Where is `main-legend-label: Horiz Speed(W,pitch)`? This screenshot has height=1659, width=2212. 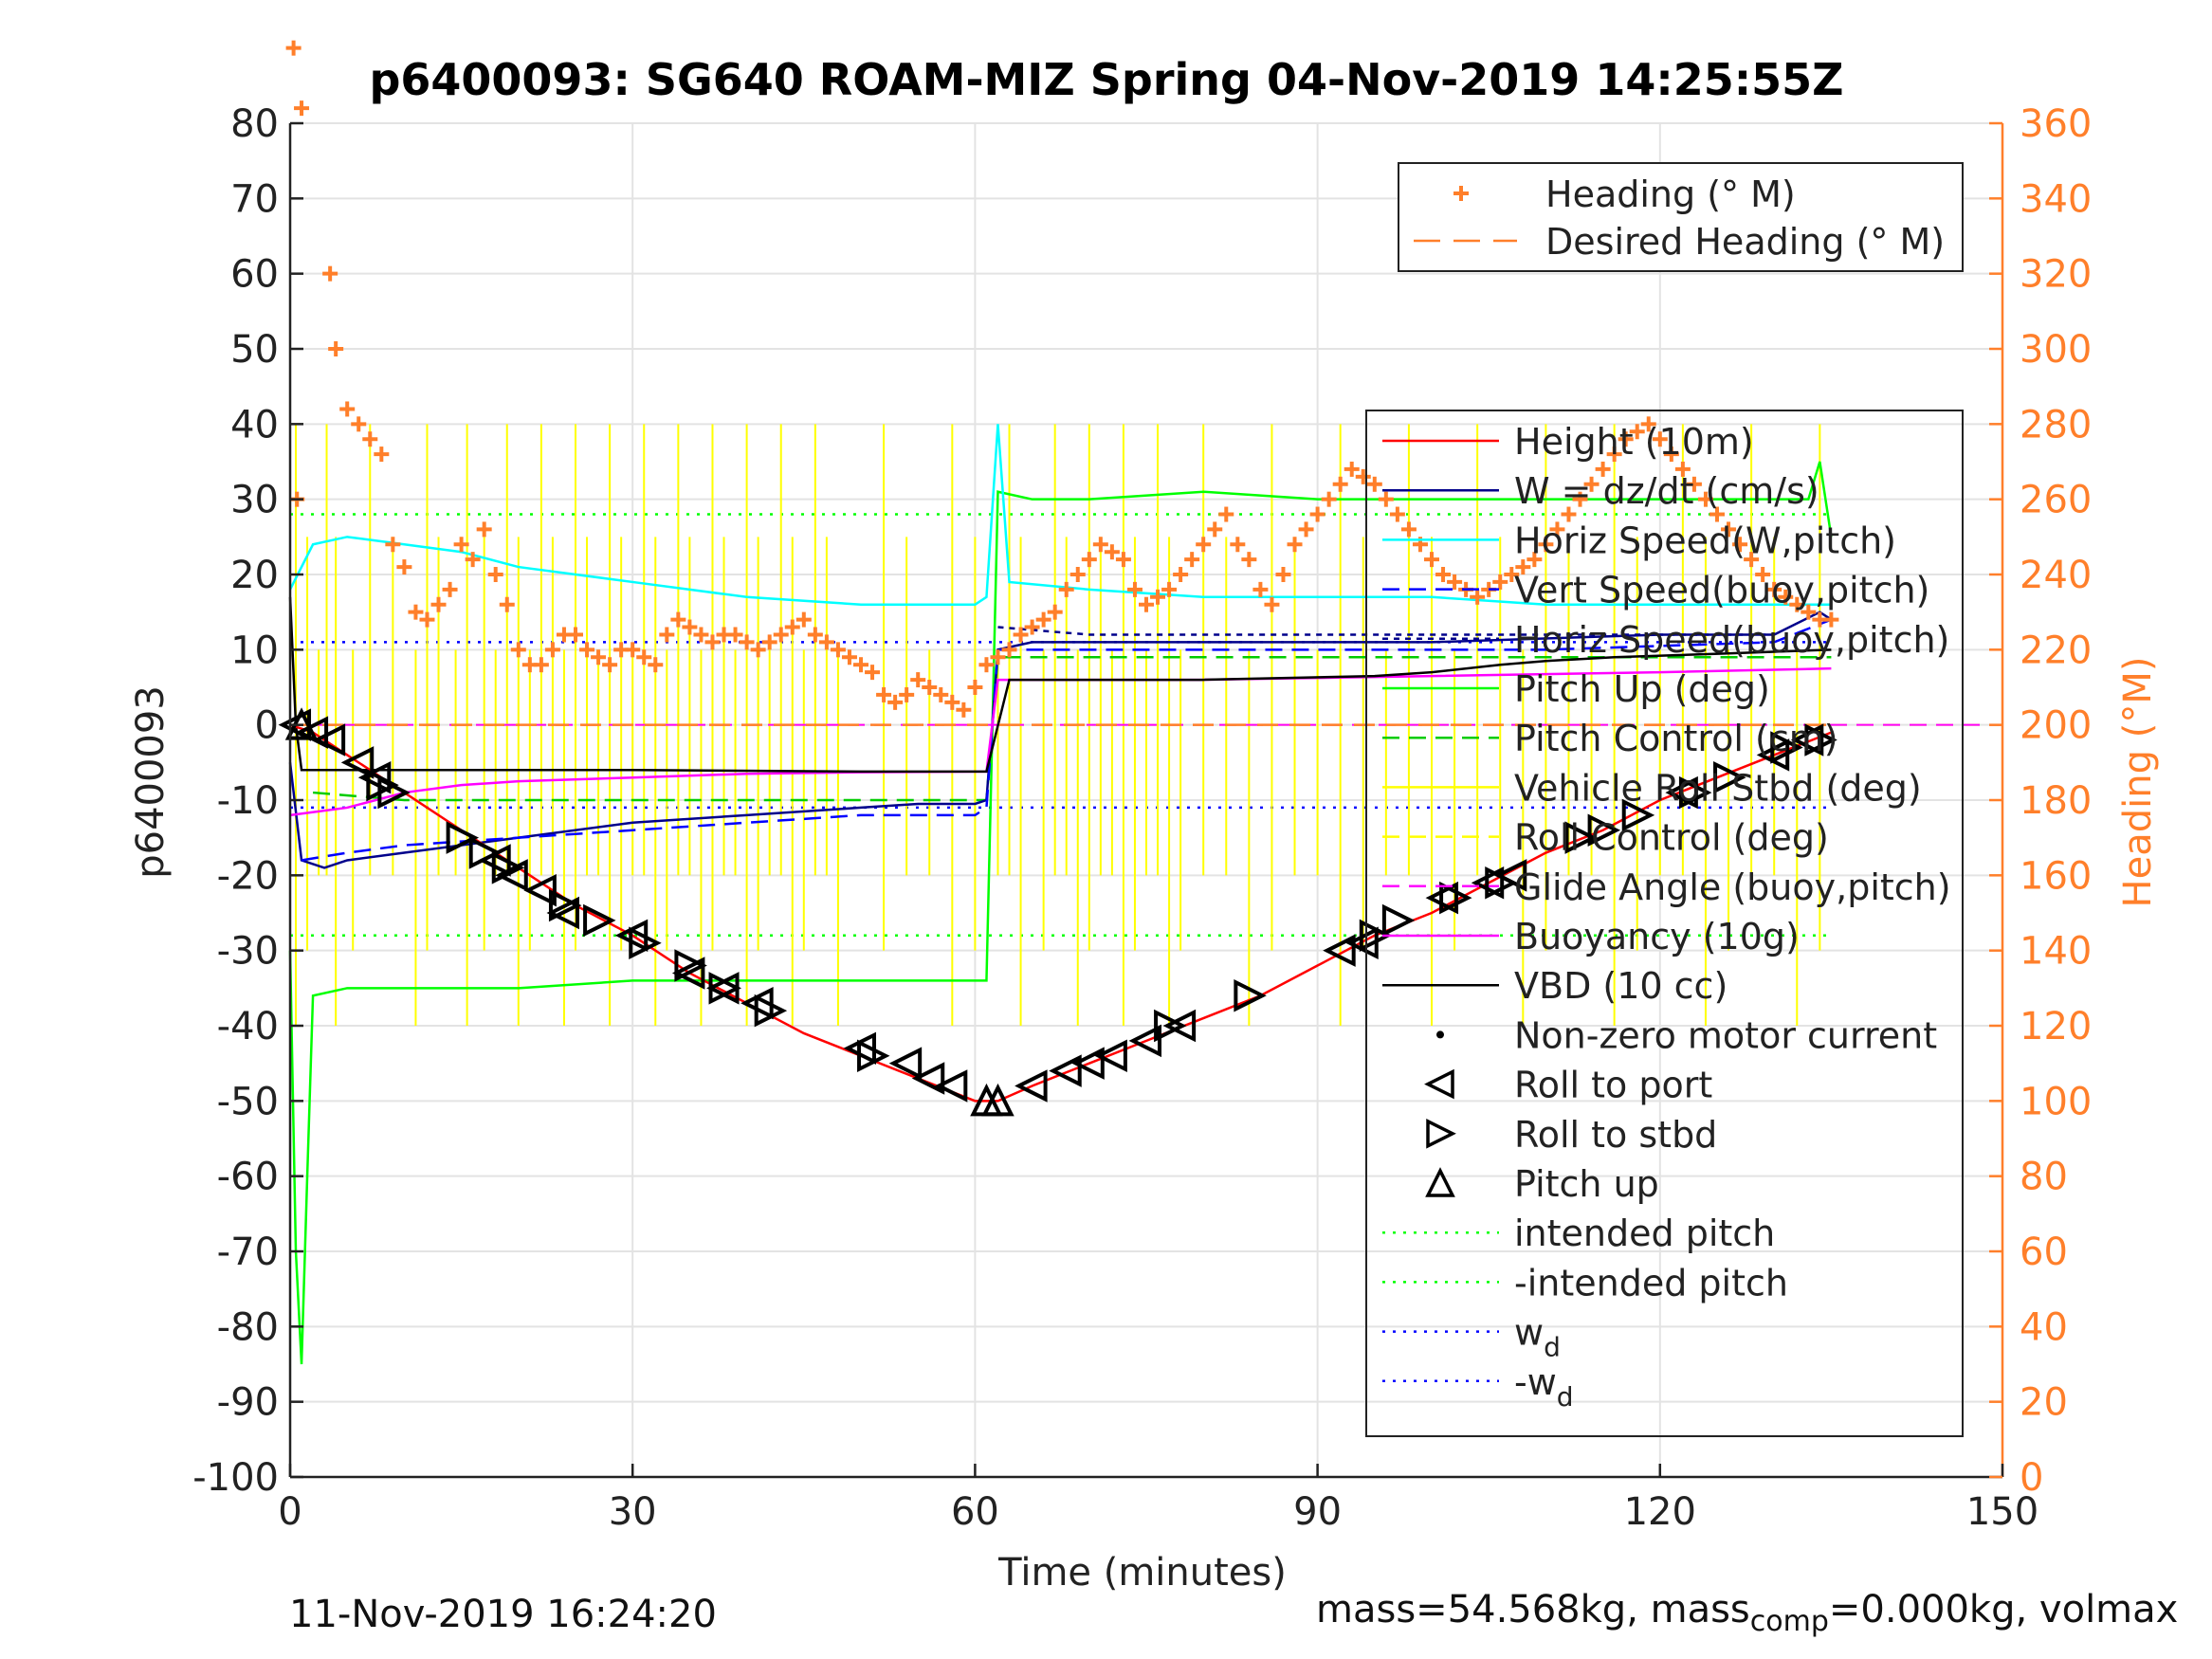 main-legend-label: Horiz Speed(W,pitch) is located at coordinates (1705, 540).